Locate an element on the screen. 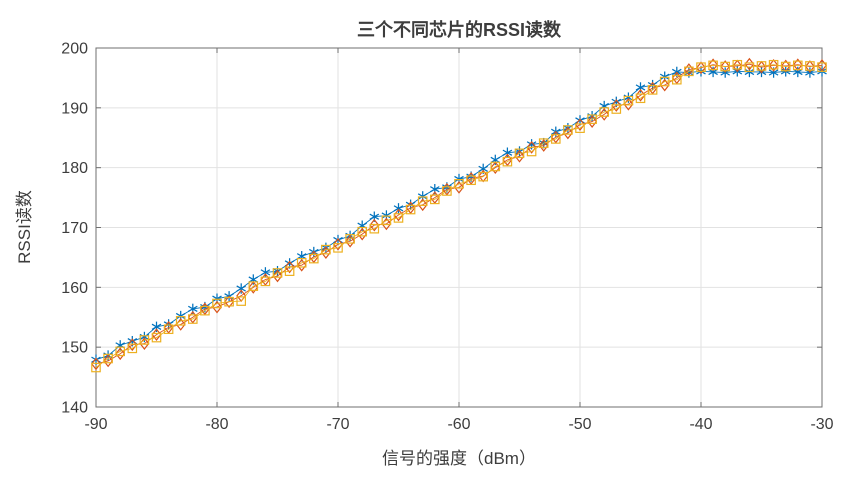 The image size is (857, 486). x-tick-label: -40 is located at coordinates (700, 424).